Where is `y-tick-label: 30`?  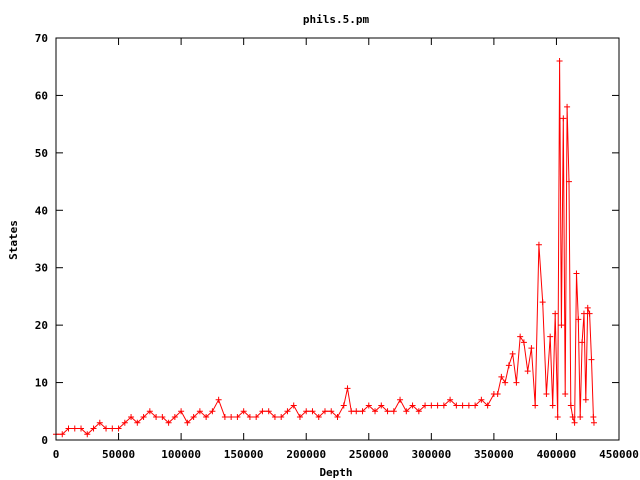
y-tick-label: 30 is located at coordinates (41, 268).